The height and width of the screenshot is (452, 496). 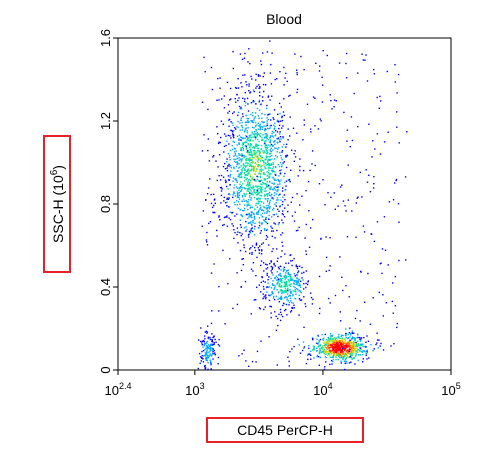 I want to click on data-point-1980, so click(x=335, y=339).